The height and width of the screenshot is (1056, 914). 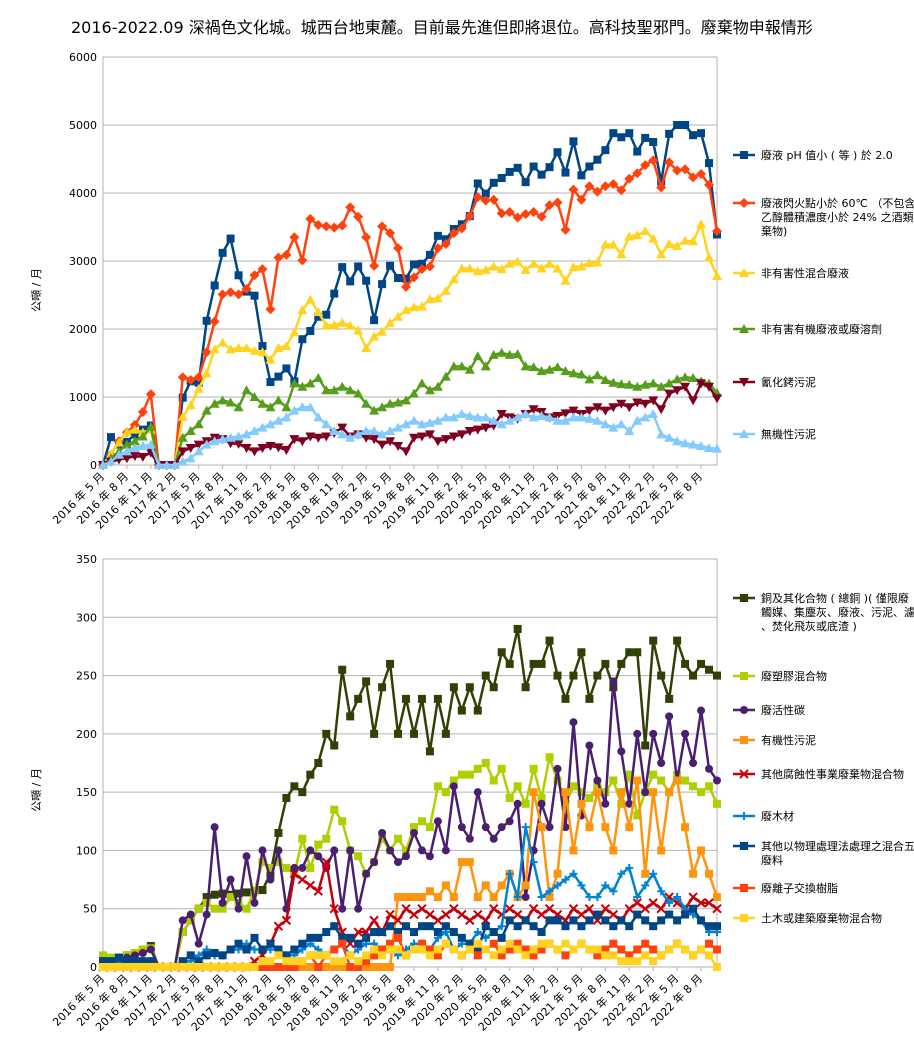 I want to click on y-tick-label: 3000, so click(x=83, y=261).